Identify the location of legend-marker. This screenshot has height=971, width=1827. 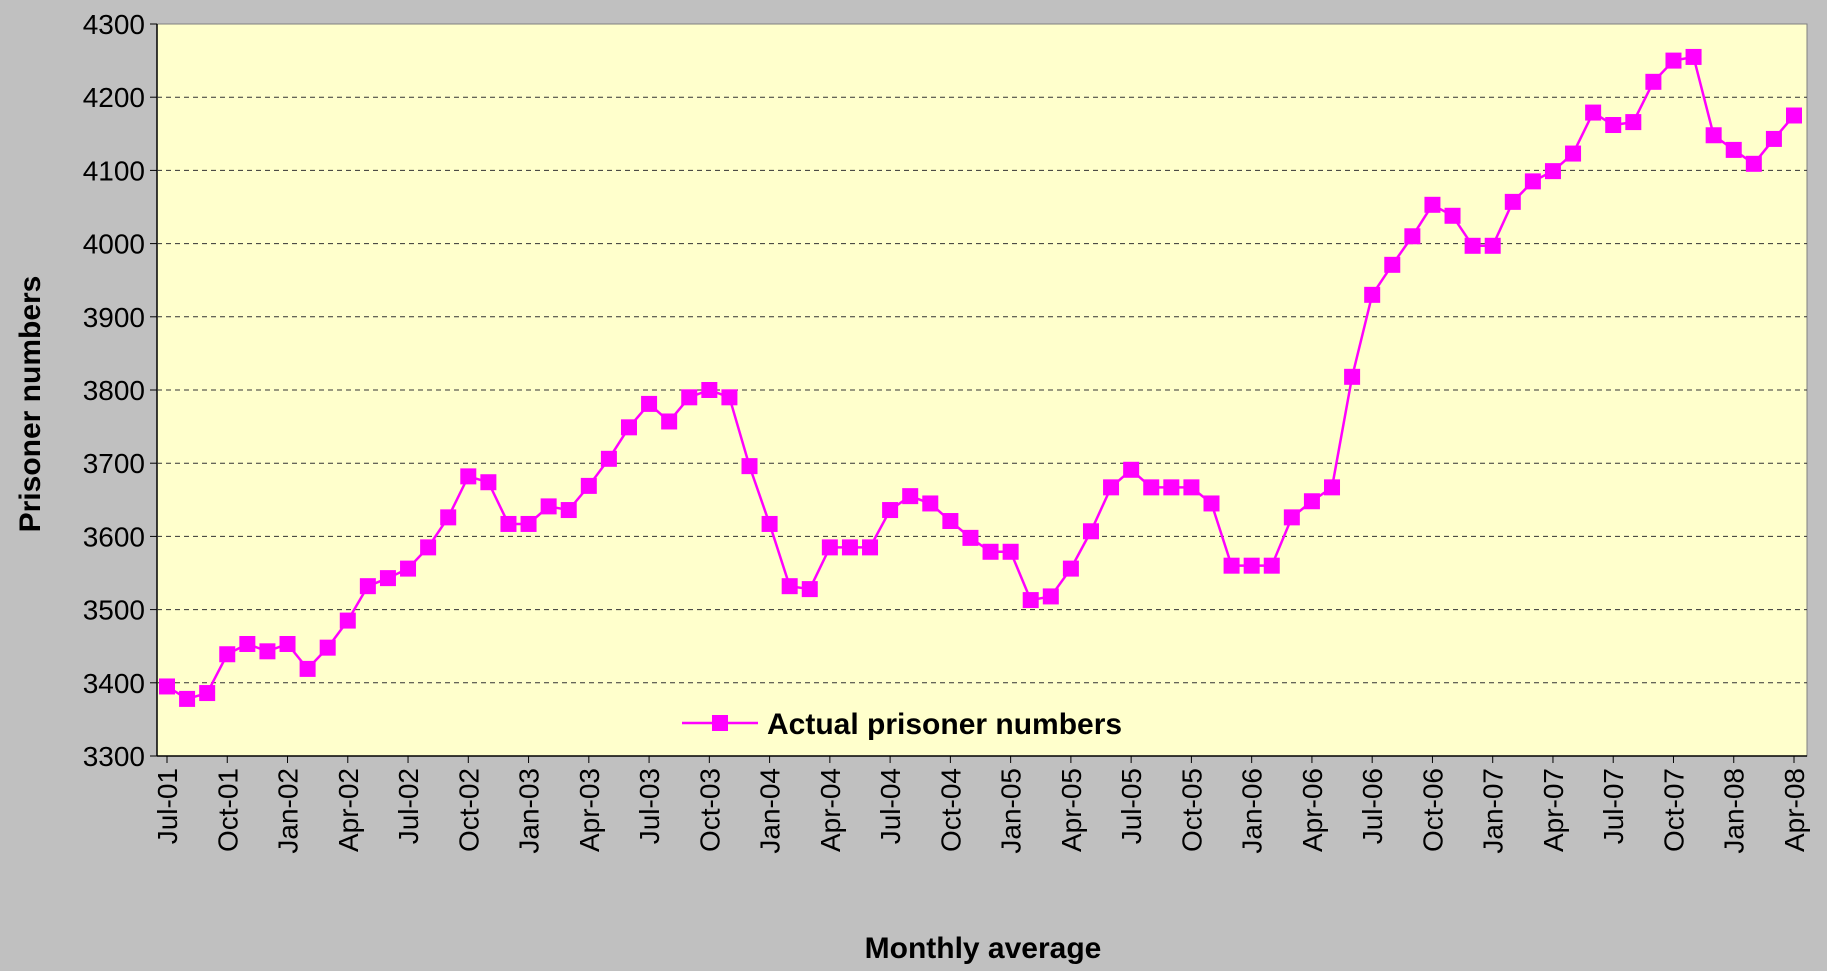
(720, 723).